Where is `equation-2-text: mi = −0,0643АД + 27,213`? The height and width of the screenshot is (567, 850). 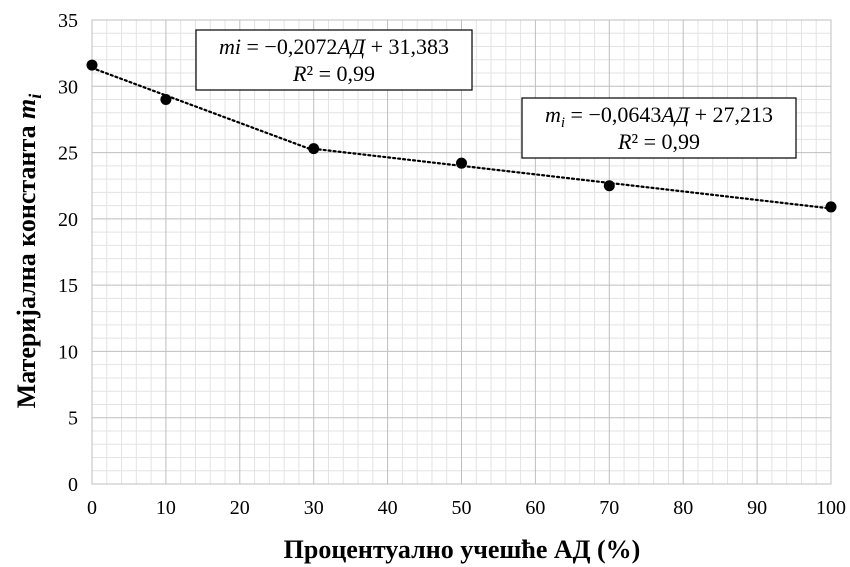 equation-2-text: mi = −0,0643АД + 27,213 is located at coordinates (659, 116).